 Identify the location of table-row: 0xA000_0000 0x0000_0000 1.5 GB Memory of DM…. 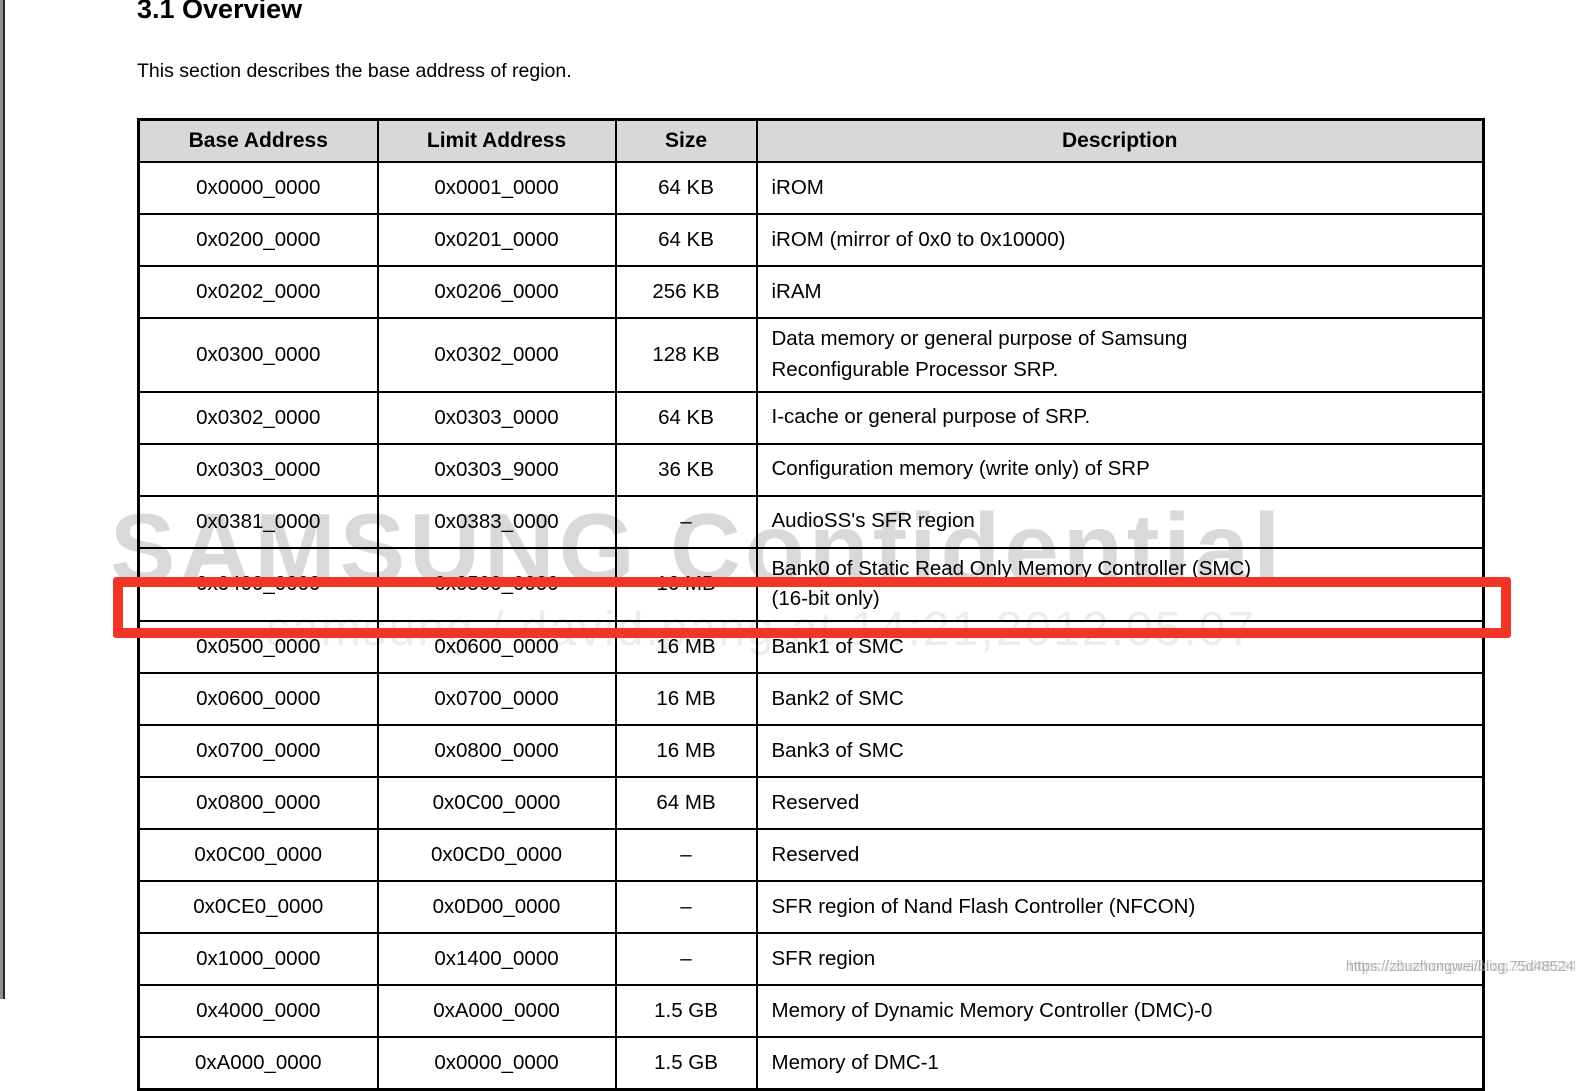
(811, 1063).